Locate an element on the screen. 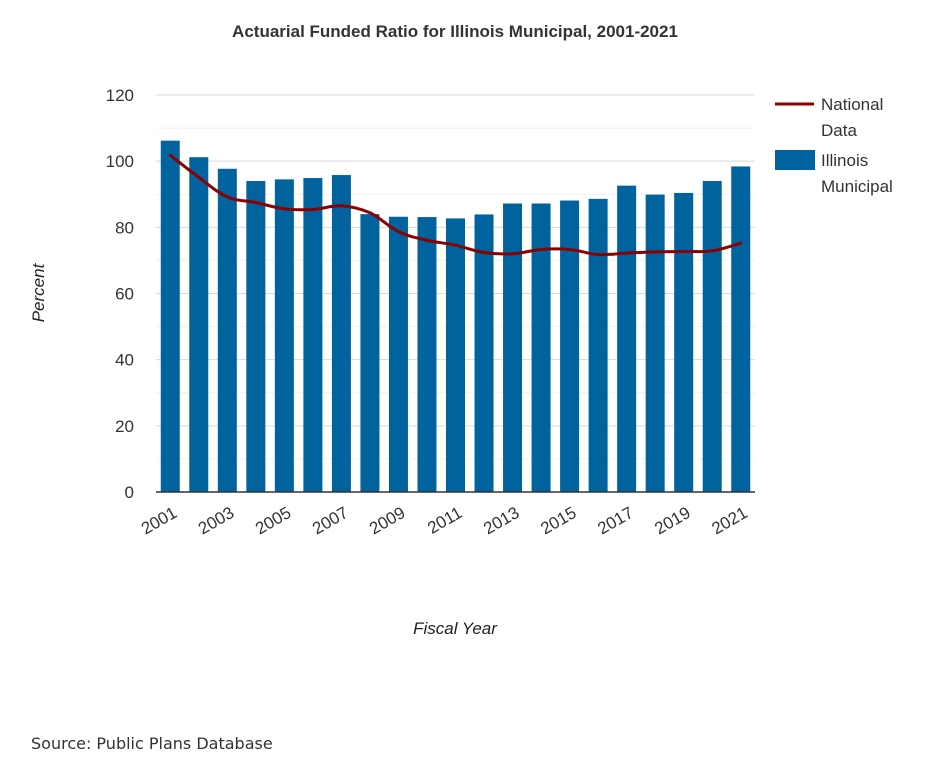  legend: National Data Illinois Municipal is located at coordinates (834, 145).